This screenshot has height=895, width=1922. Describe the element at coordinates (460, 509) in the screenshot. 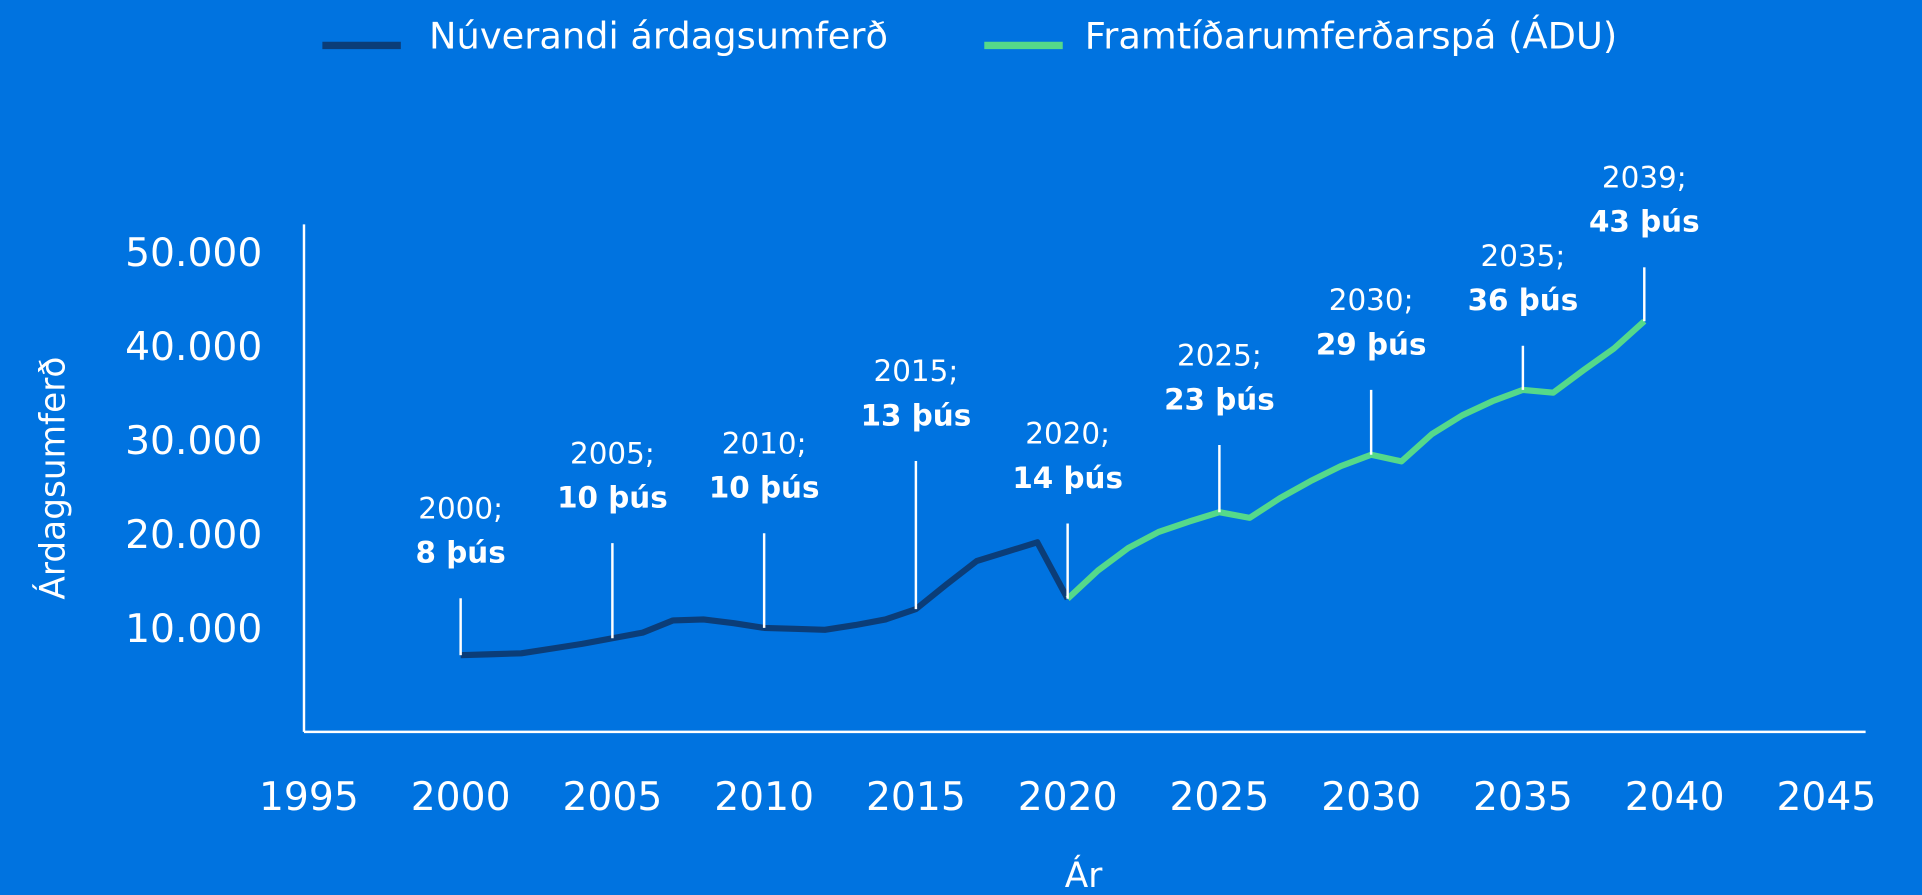

I see `annotation-year: 2000;` at that location.